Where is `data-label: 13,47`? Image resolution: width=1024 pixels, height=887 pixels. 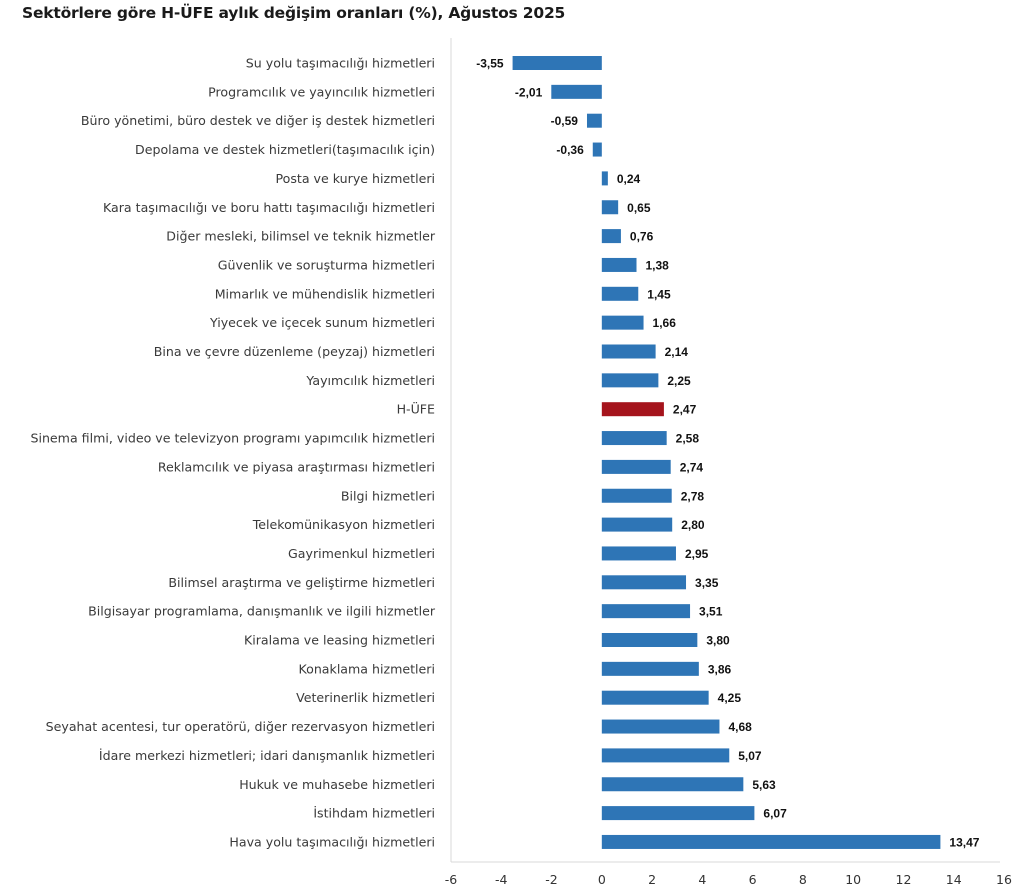 data-label: 13,47 is located at coordinates (964, 842).